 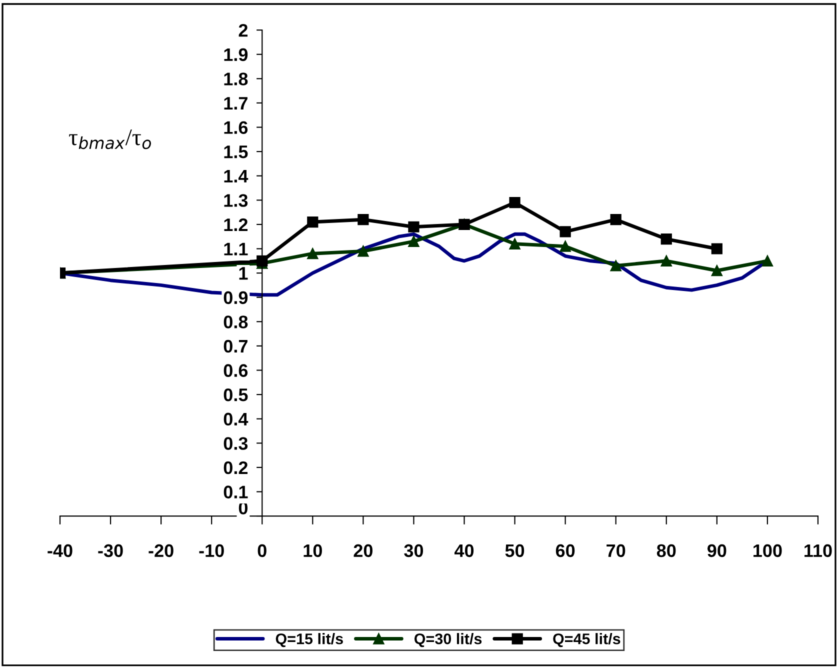 What do you see at coordinates (768, 551) in the screenshot?
I see `x-tick-label: 100` at bounding box center [768, 551].